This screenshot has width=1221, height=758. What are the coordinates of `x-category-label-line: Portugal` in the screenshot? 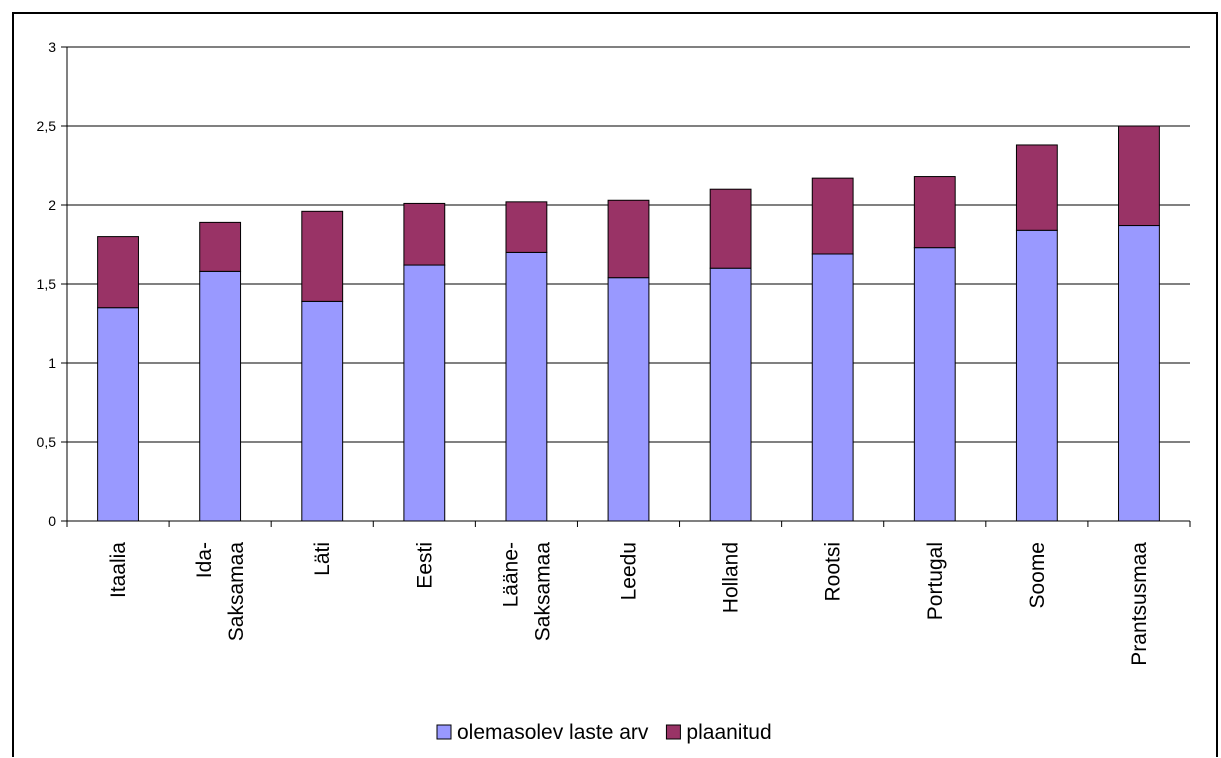 It's located at (935, 581).